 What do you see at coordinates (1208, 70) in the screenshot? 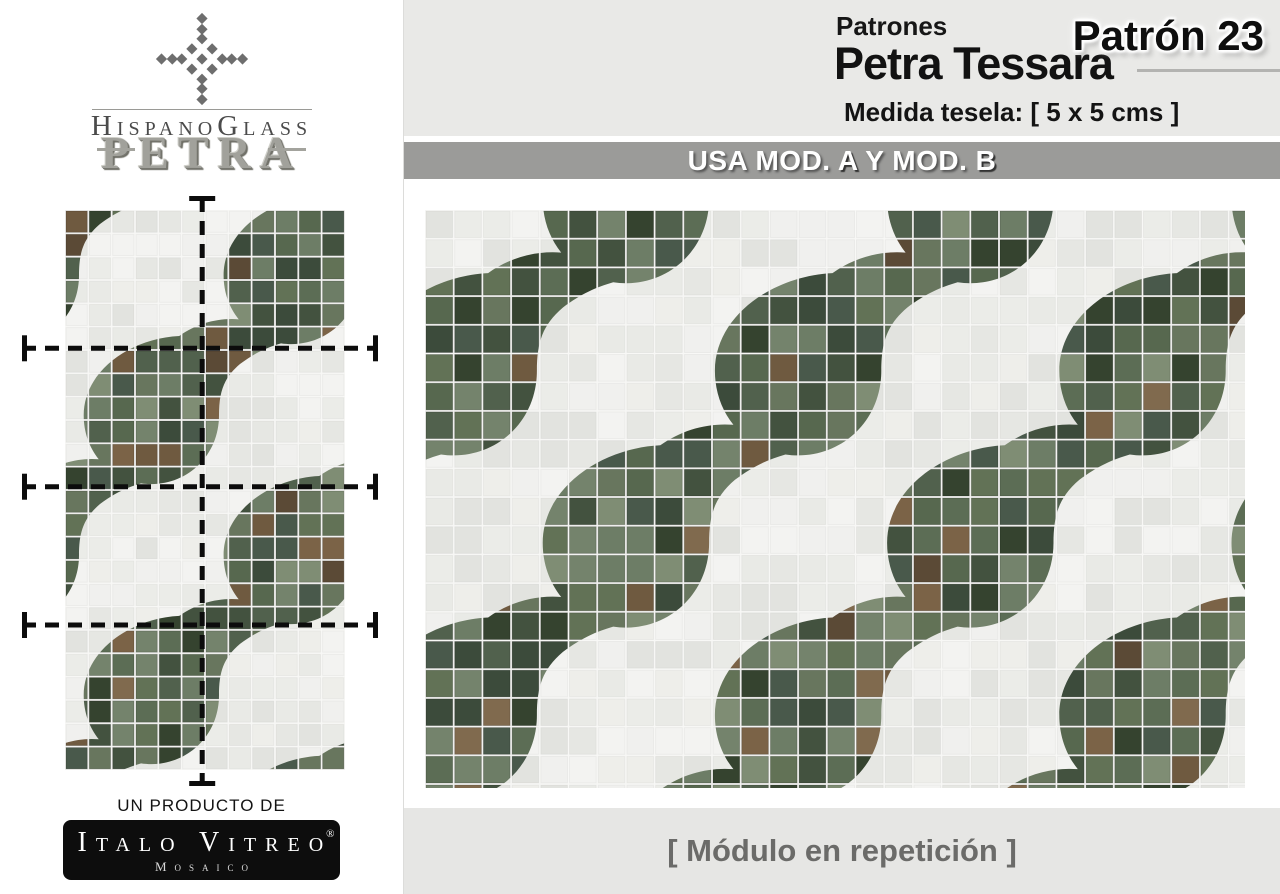
I see `title-underline` at bounding box center [1208, 70].